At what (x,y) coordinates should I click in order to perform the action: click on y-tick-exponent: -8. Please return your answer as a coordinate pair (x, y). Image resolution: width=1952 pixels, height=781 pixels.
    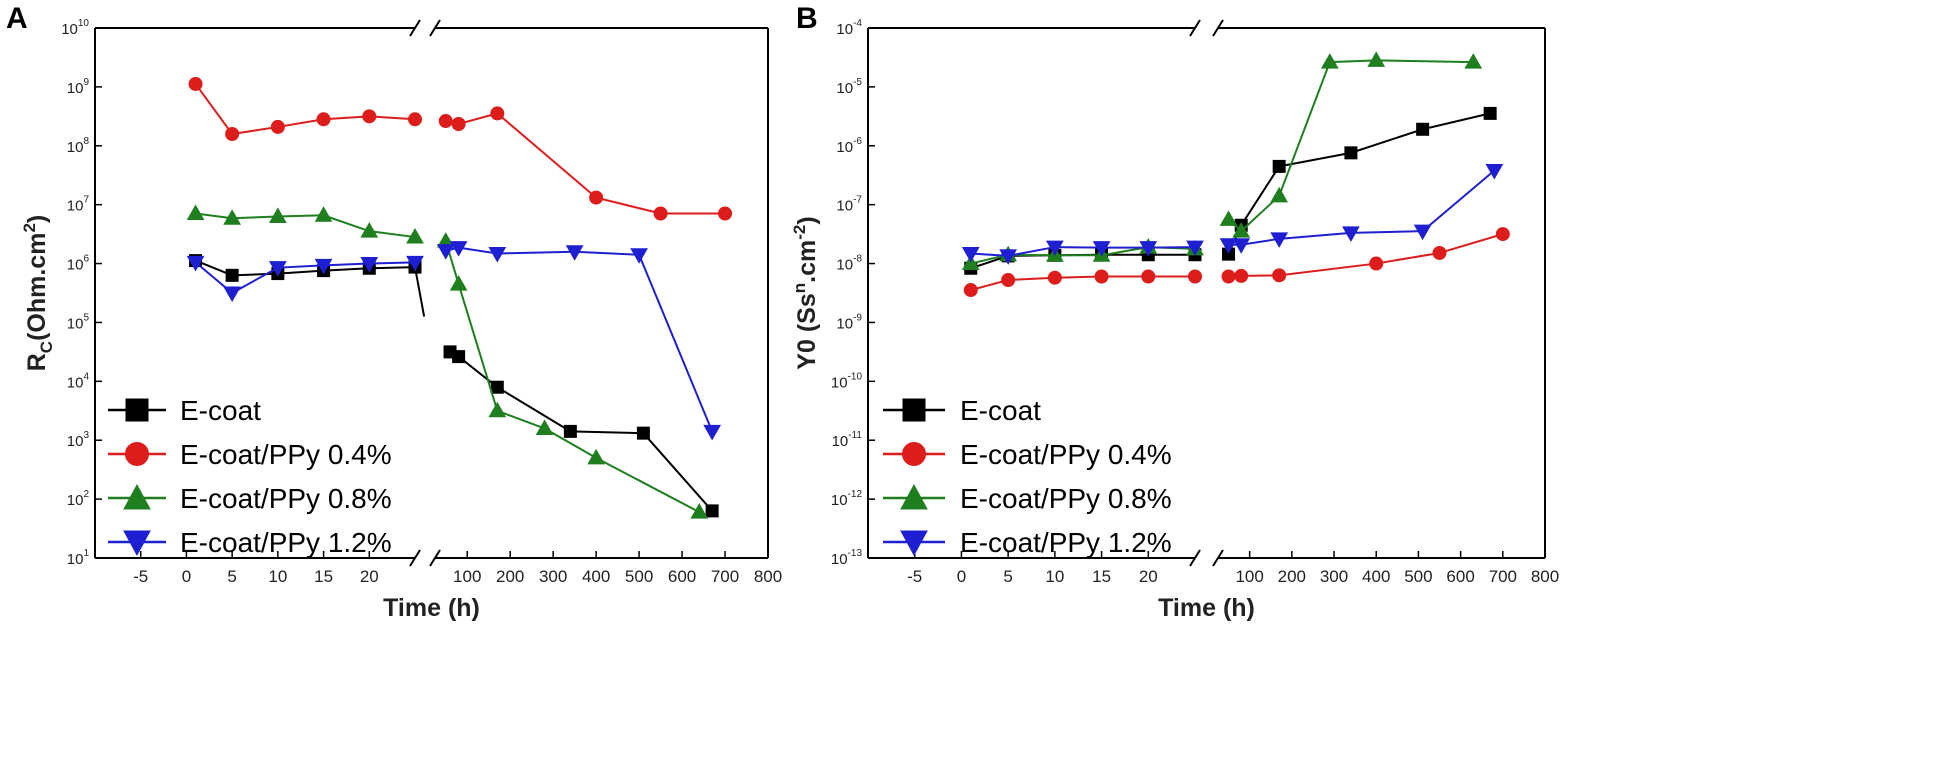
    Looking at the image, I should click on (857, 259).